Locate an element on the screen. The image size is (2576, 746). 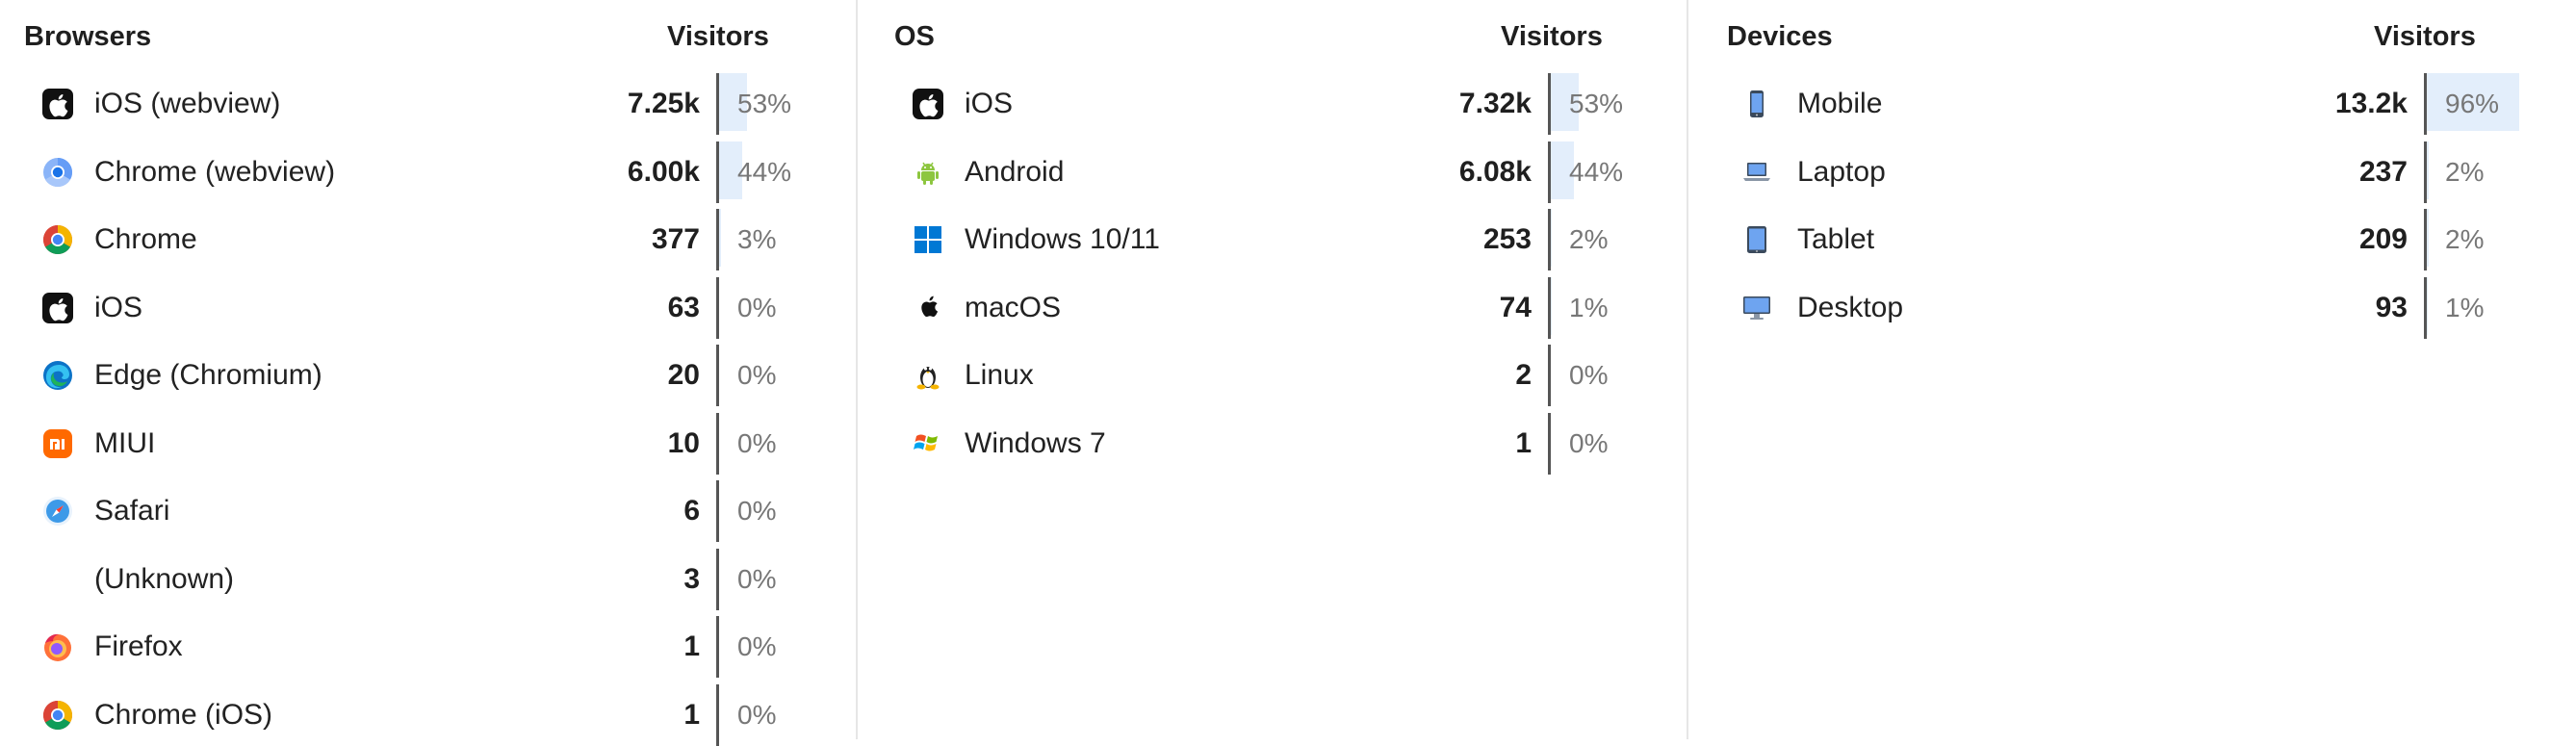
row-tablet: Tablet 209 2% is located at coordinates (2132, 239).